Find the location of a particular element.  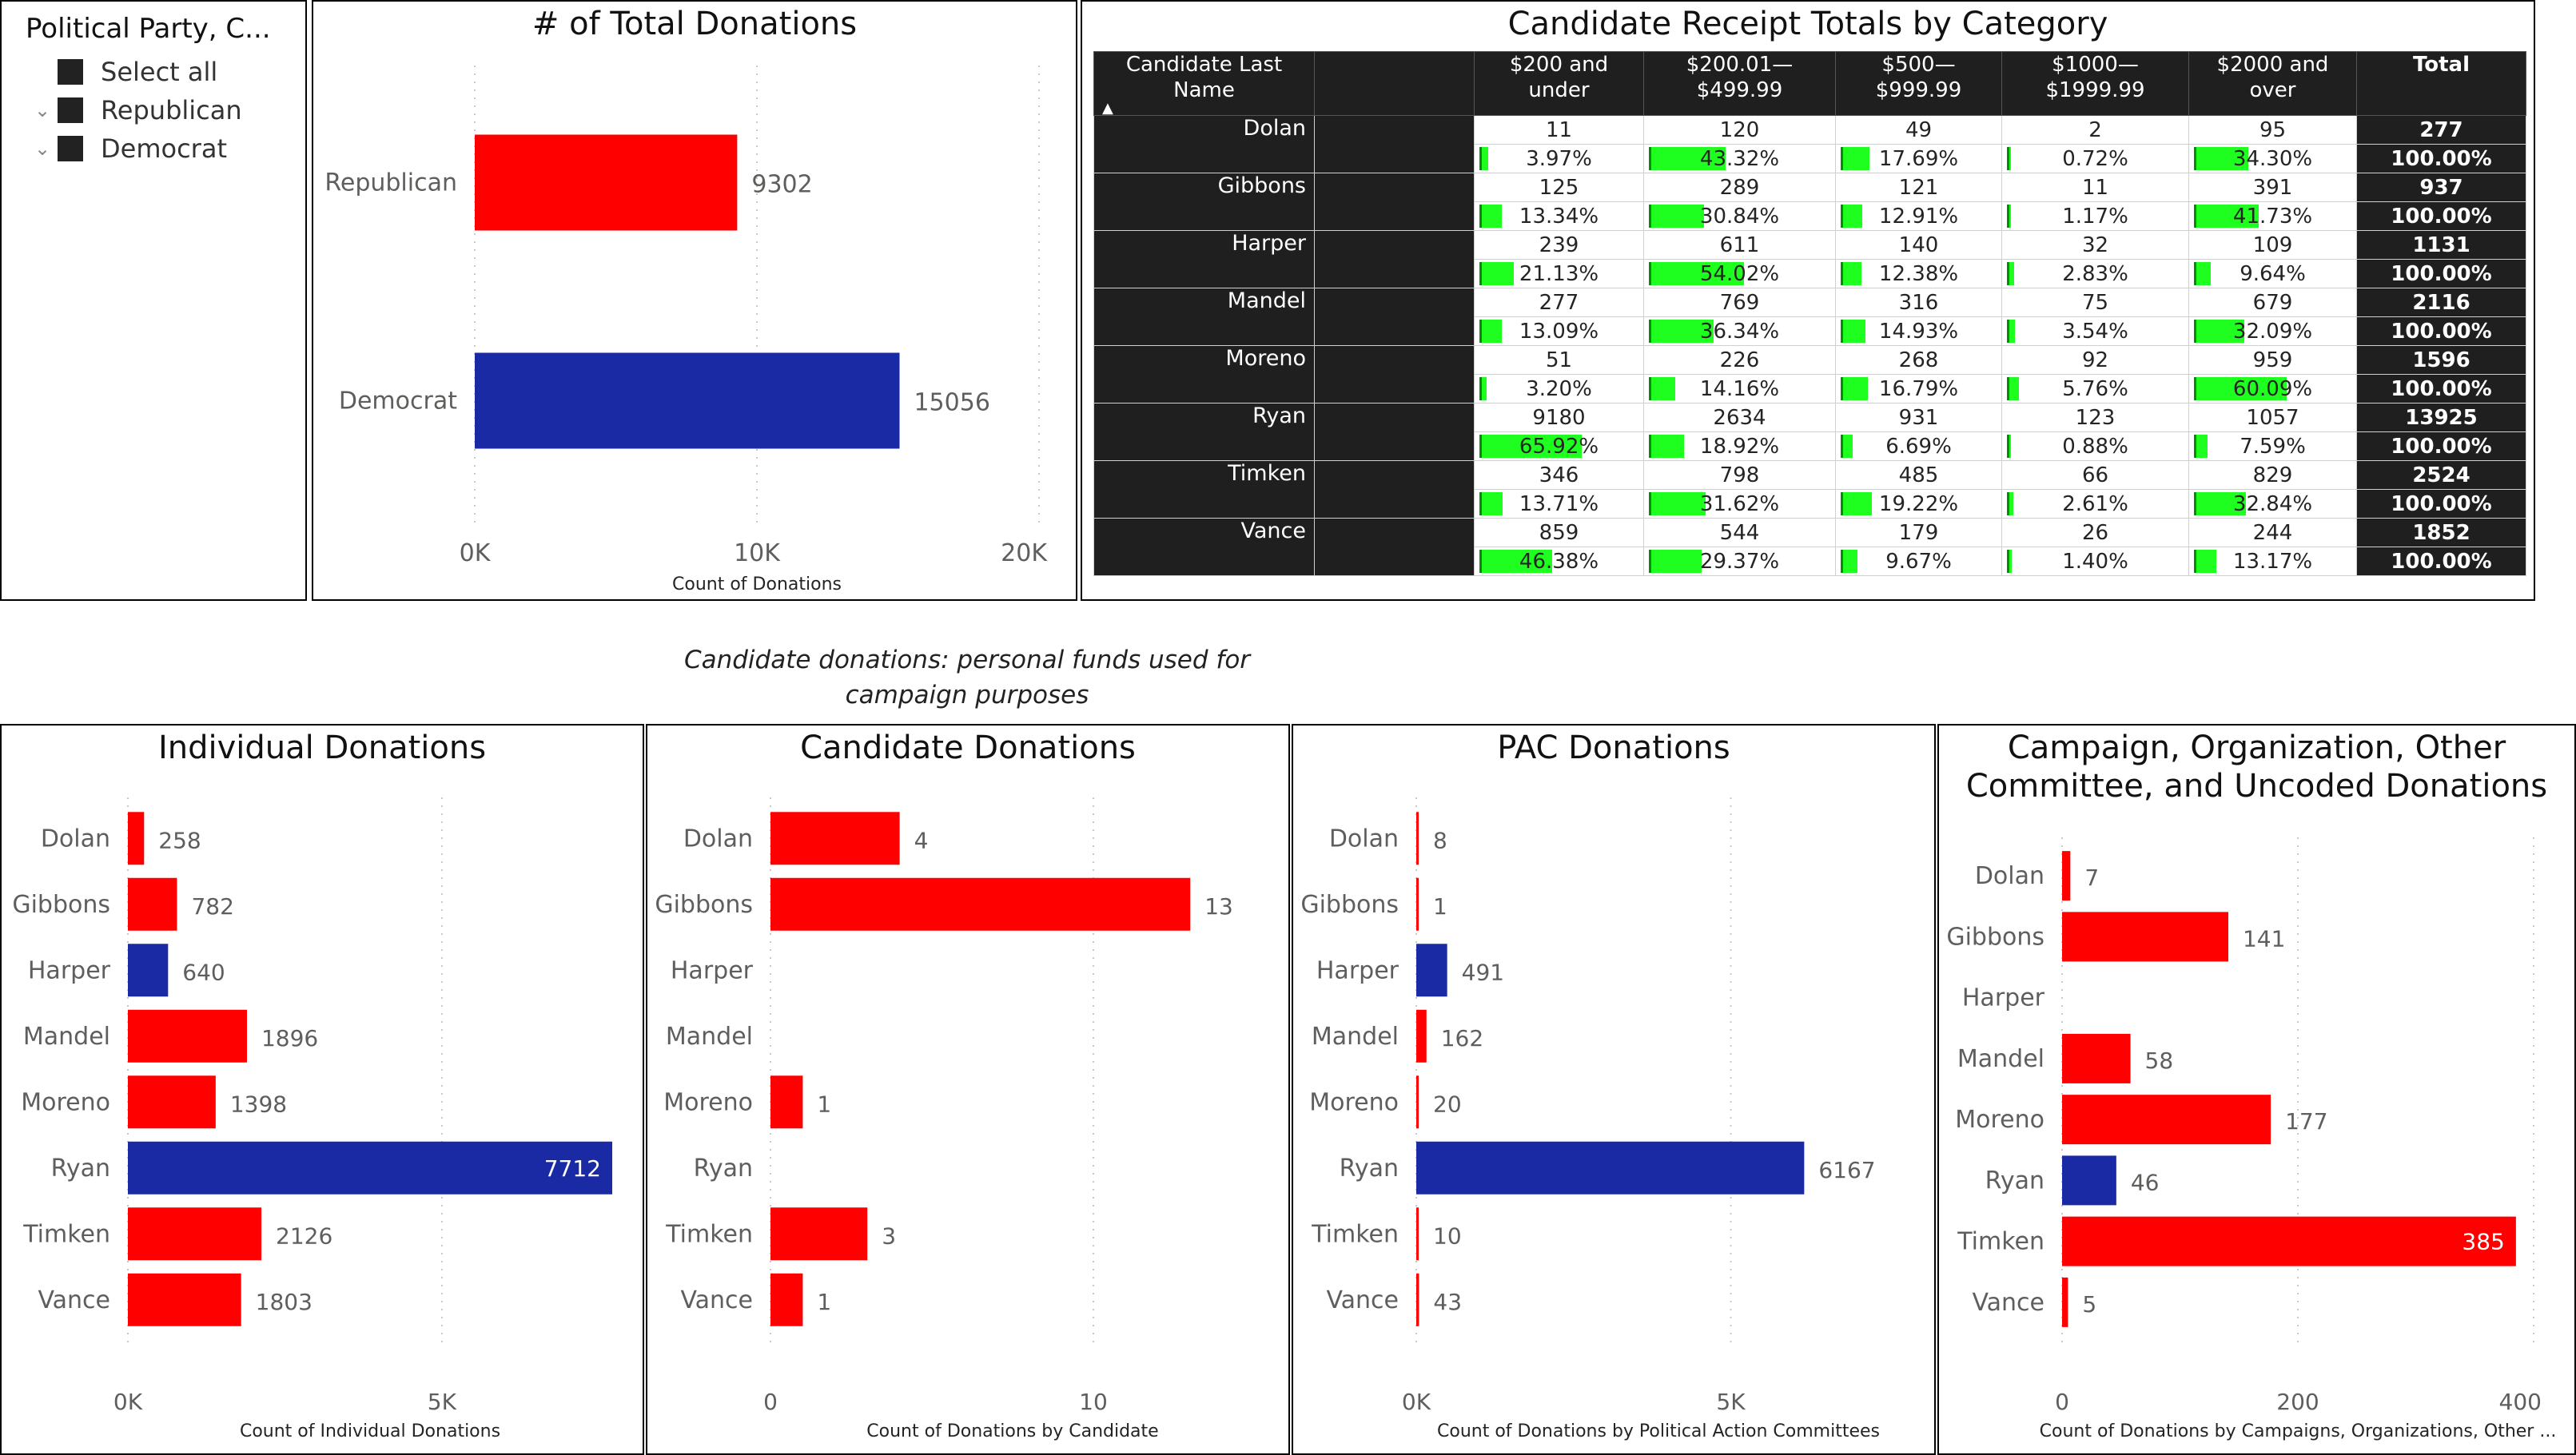

count-cell: 140 is located at coordinates (1918, 245).